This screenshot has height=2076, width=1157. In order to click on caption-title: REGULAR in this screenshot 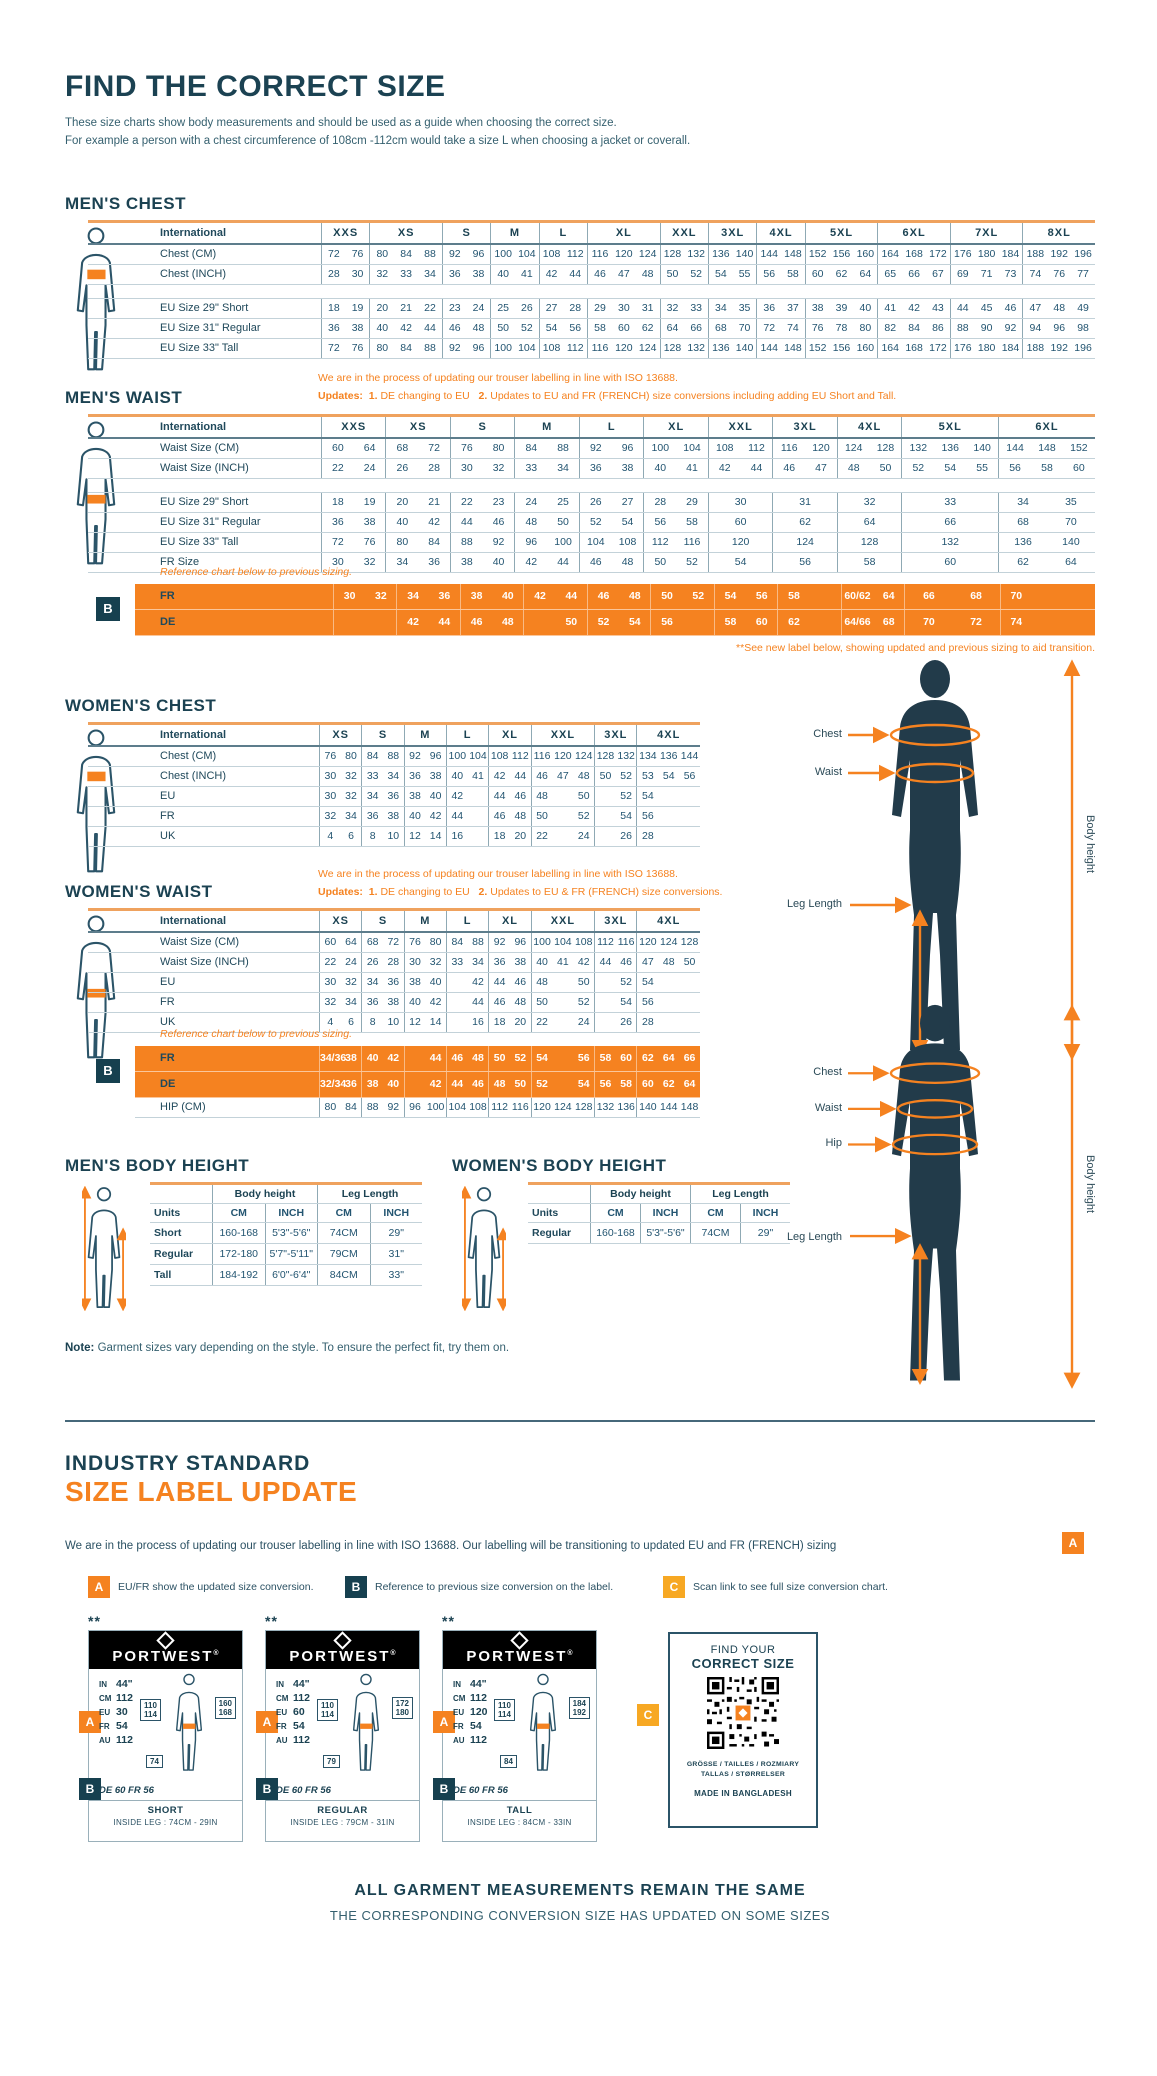, I will do `click(342, 1810)`.